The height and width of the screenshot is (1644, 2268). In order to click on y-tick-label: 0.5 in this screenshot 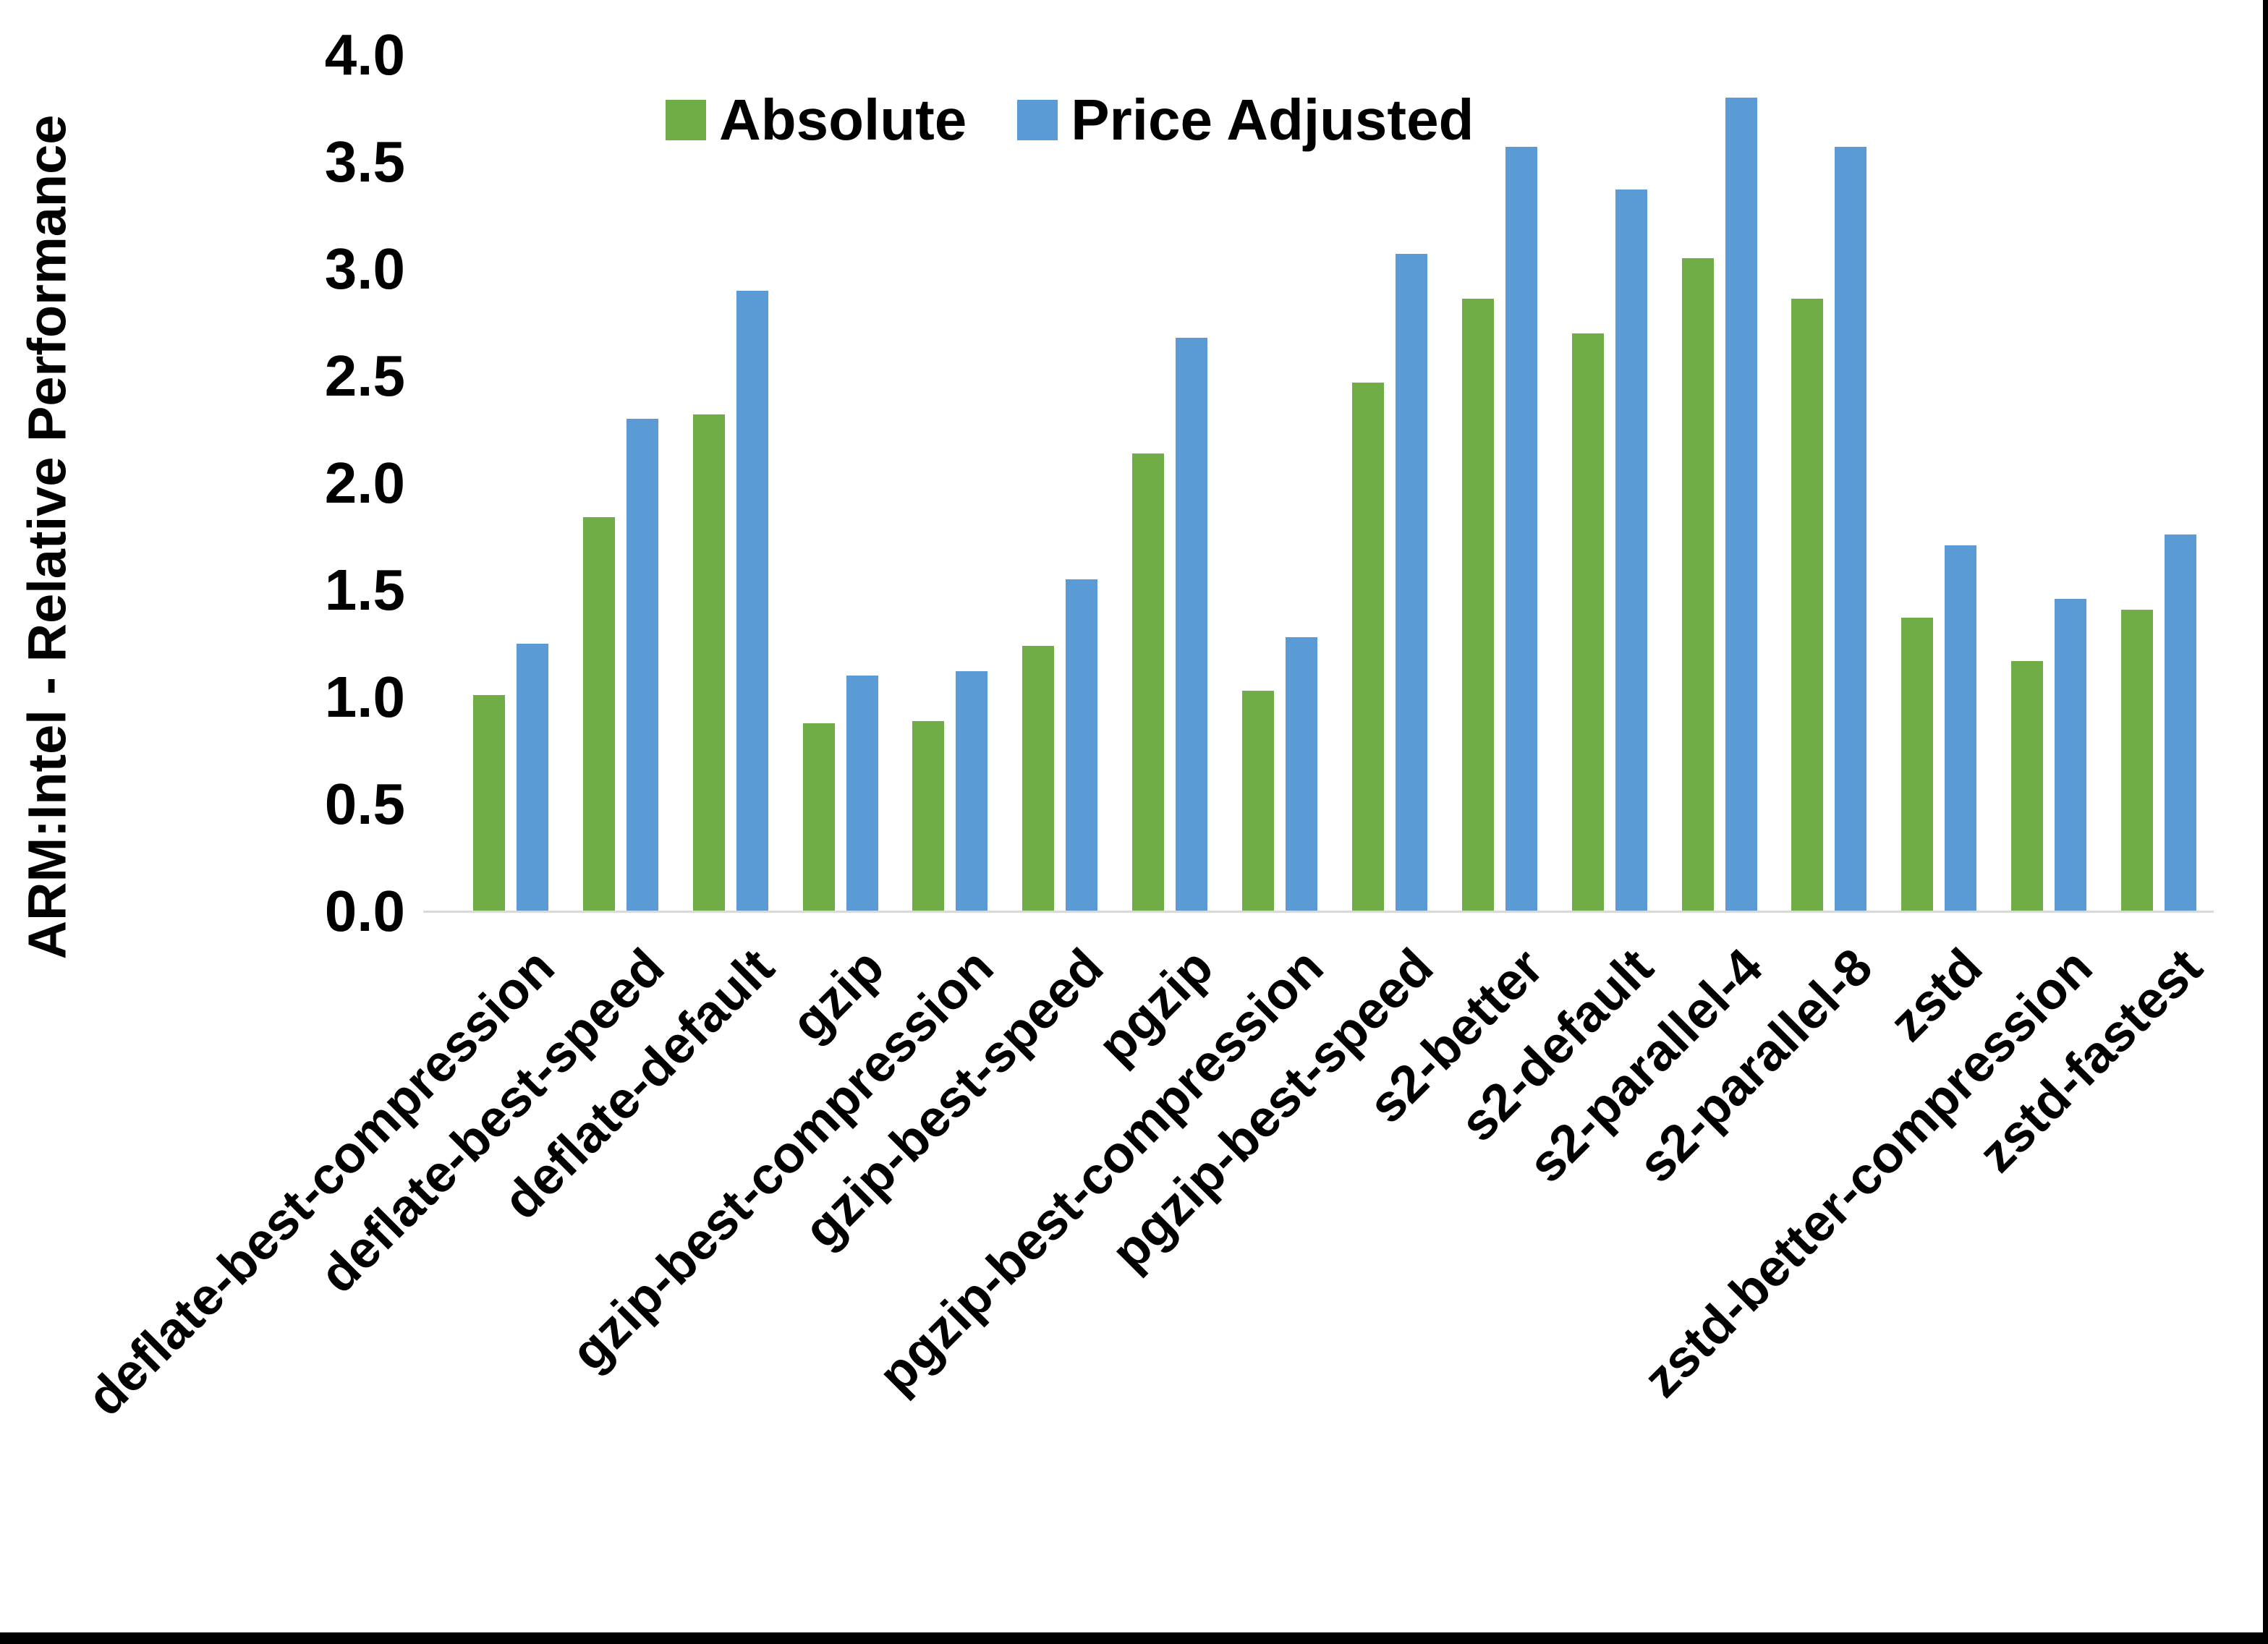, I will do `click(364, 804)`.